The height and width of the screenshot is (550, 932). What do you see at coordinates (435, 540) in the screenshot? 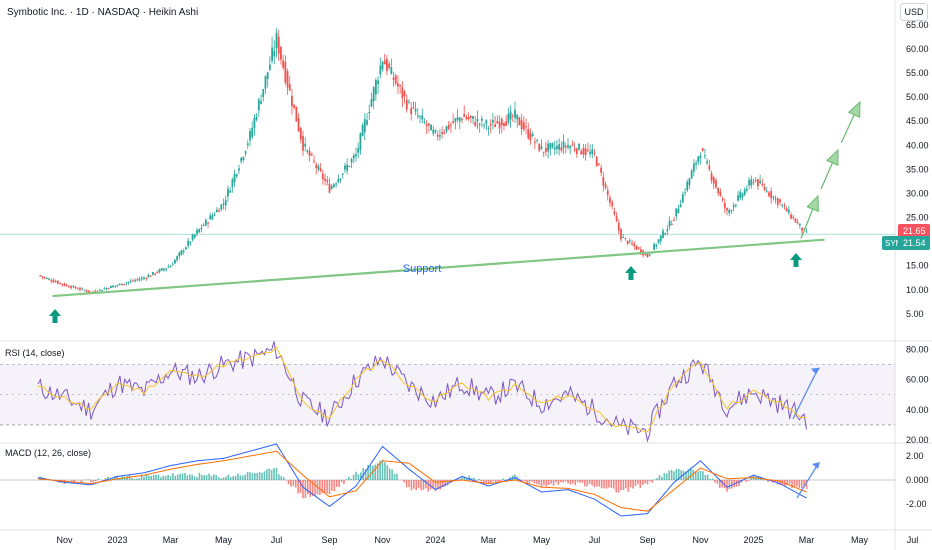
I see `x-tick-label: 2024` at bounding box center [435, 540].